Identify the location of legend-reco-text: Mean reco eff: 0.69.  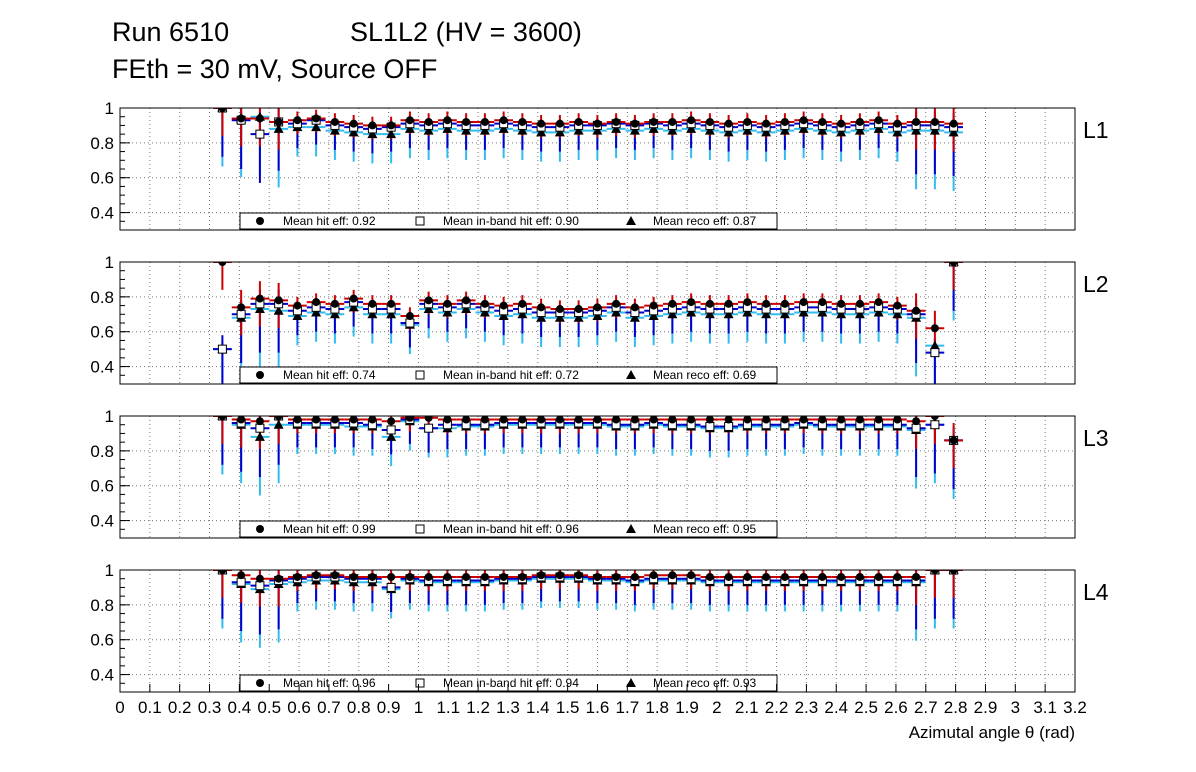
(705, 375).